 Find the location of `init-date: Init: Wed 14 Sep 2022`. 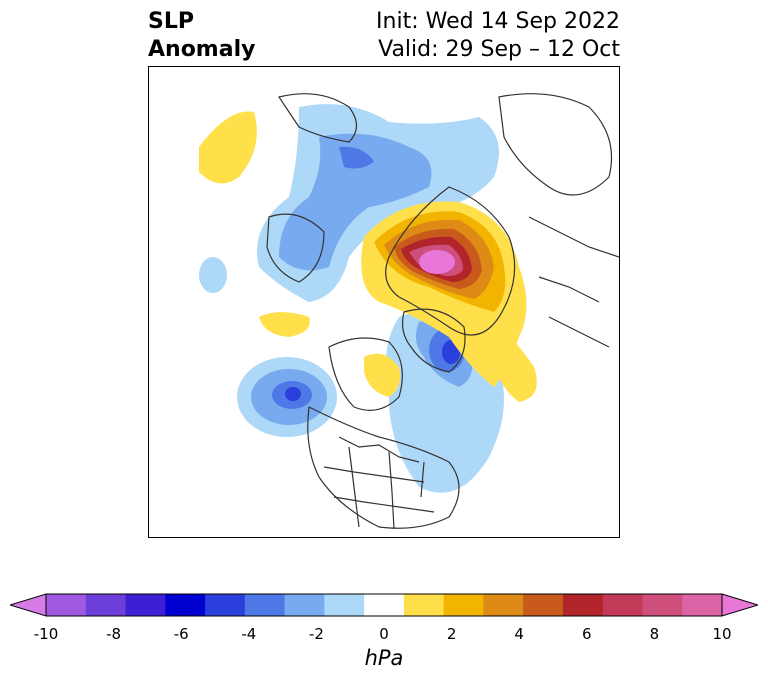

init-date: Init: Wed 14 Sep 2022 is located at coordinates (498, 21).